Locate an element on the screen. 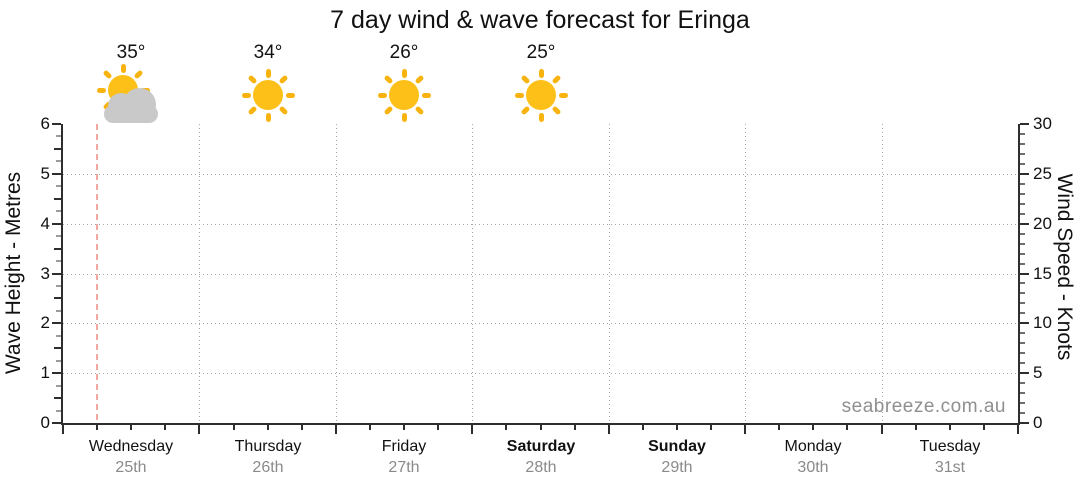 The image size is (1080, 490). watermark: seabreeze.com.au is located at coordinates (923, 406).